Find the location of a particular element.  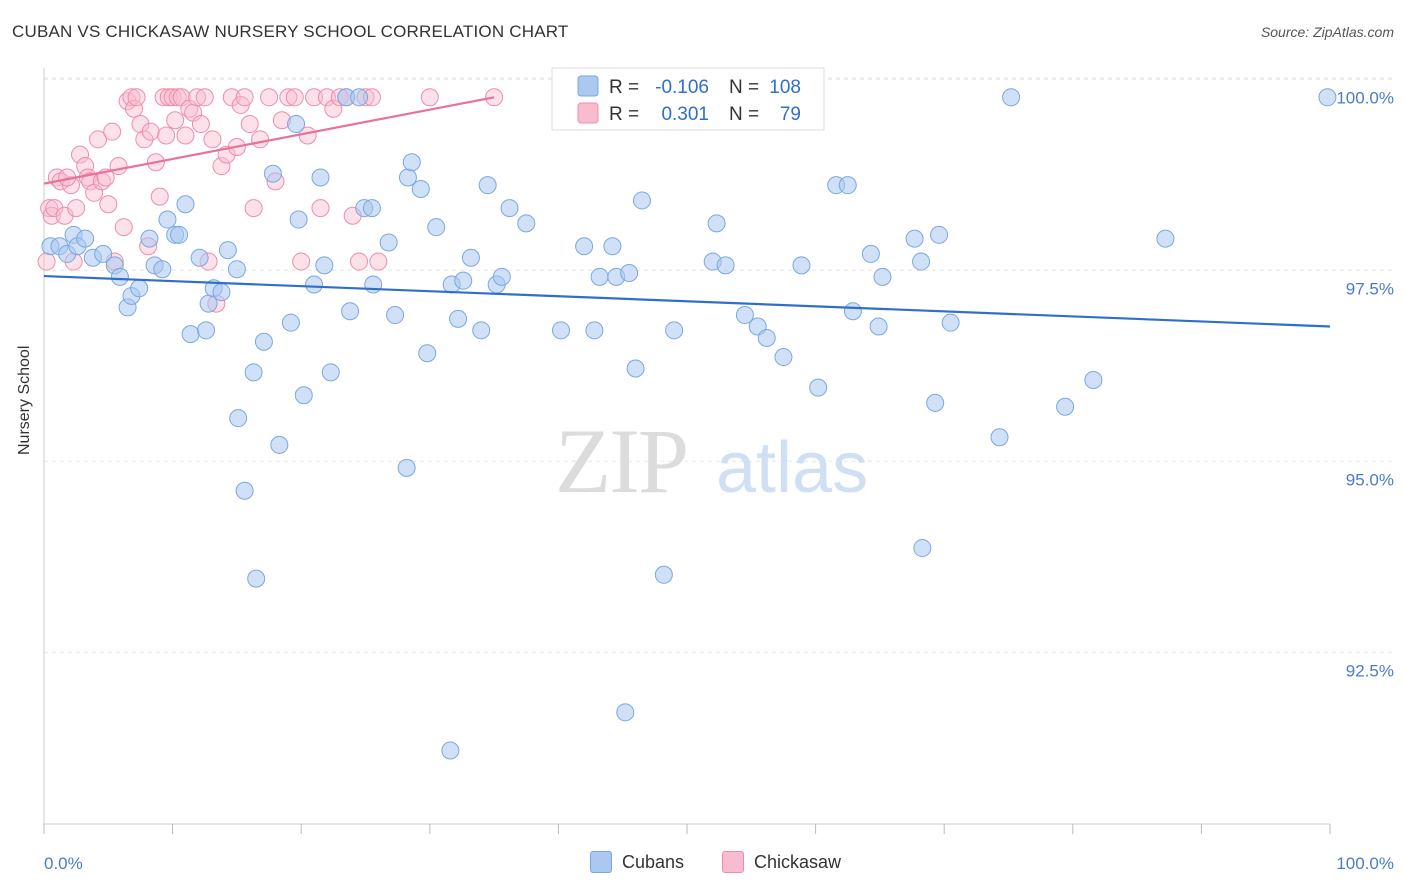

y-tick-label: 95.0% is located at coordinates (1370, 479).